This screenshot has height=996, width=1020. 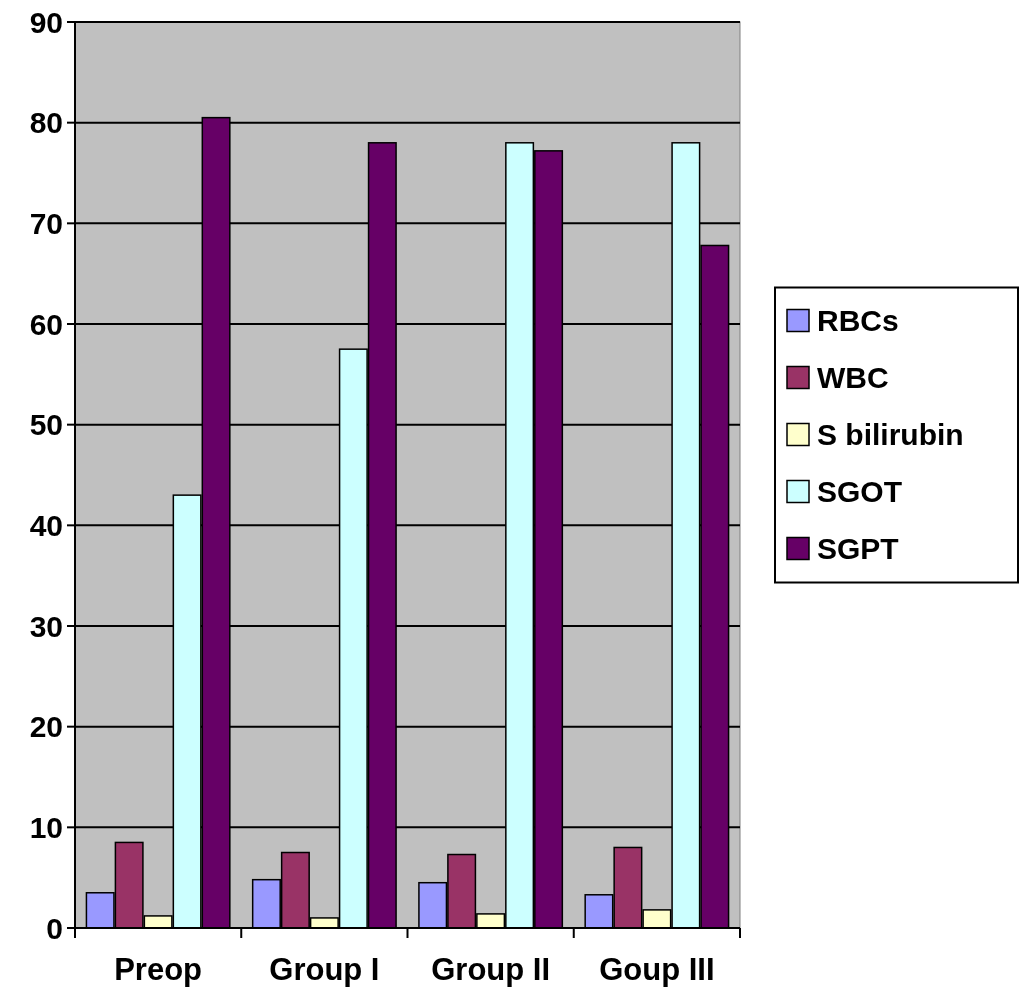 I want to click on legend-label: RBCs, so click(x=858, y=320).